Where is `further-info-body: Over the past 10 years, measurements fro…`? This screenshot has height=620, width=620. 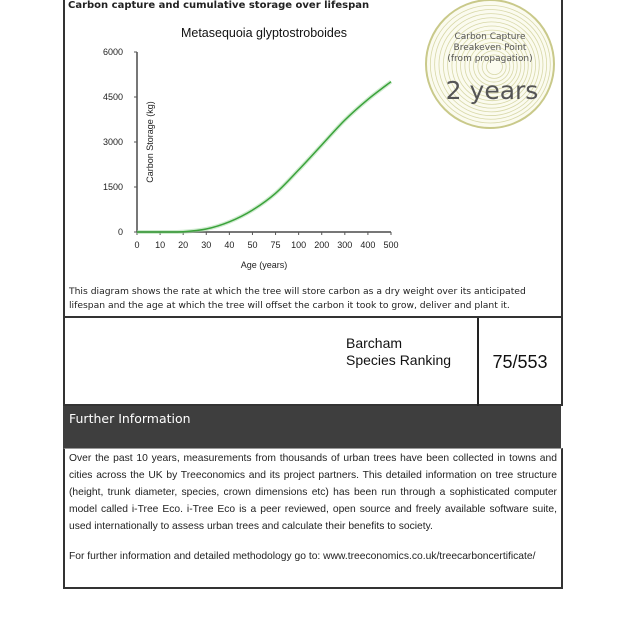 further-info-body: Over the past 10 years, measurements fro… is located at coordinates (313, 492).